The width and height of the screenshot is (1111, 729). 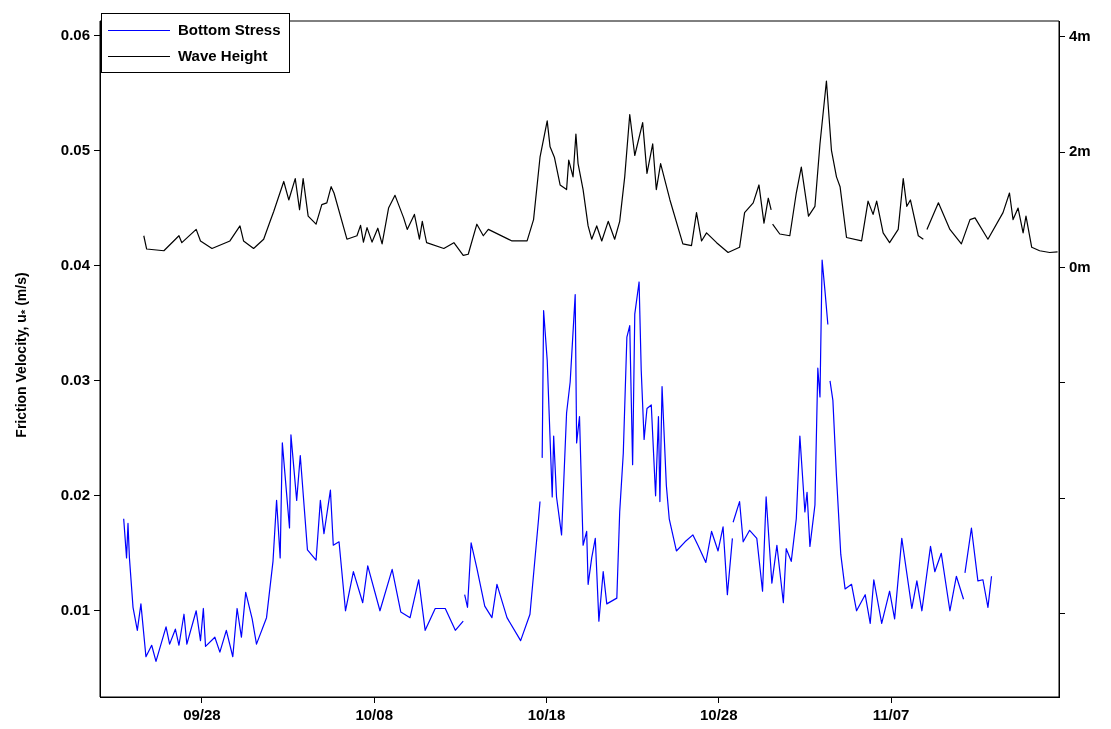 What do you see at coordinates (374, 715) in the screenshot?
I see `x-tick-label: 10/08` at bounding box center [374, 715].